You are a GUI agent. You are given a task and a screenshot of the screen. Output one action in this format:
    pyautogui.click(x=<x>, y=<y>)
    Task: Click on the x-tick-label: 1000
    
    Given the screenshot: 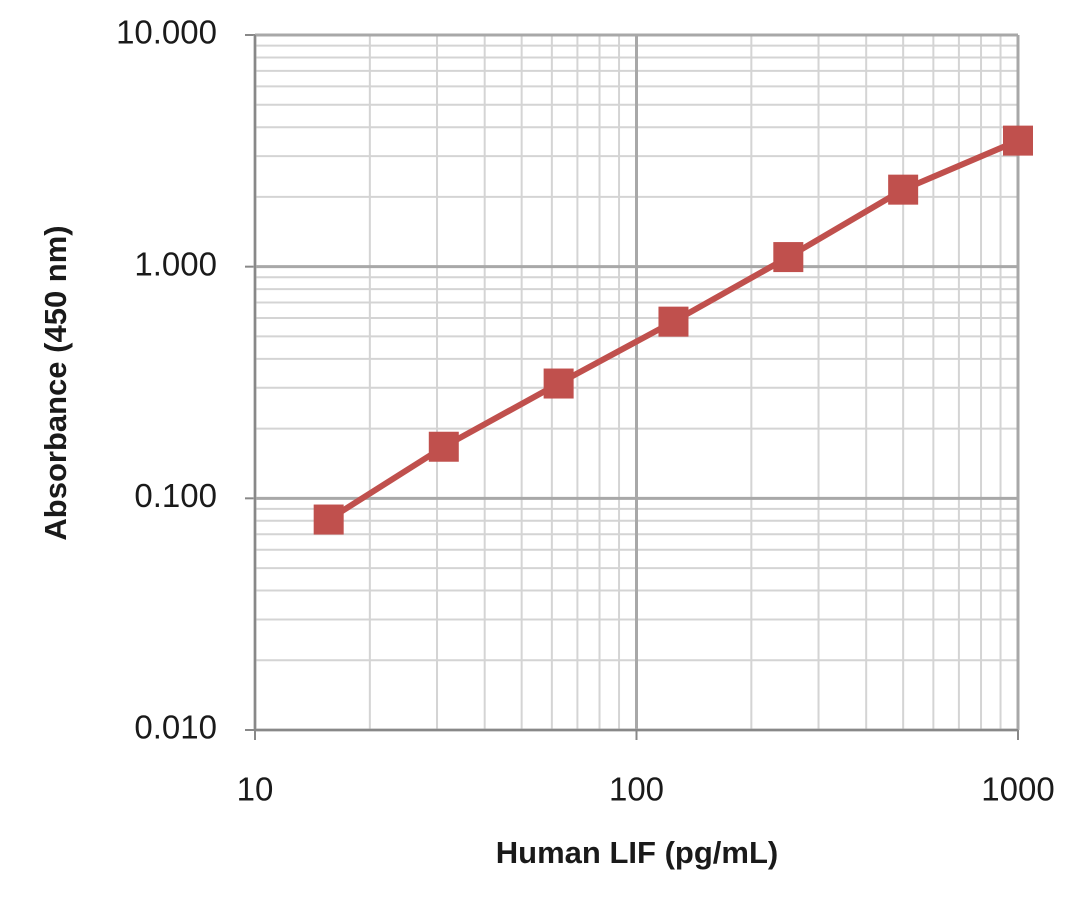 What is the action you would take?
    pyautogui.click(x=1017, y=789)
    